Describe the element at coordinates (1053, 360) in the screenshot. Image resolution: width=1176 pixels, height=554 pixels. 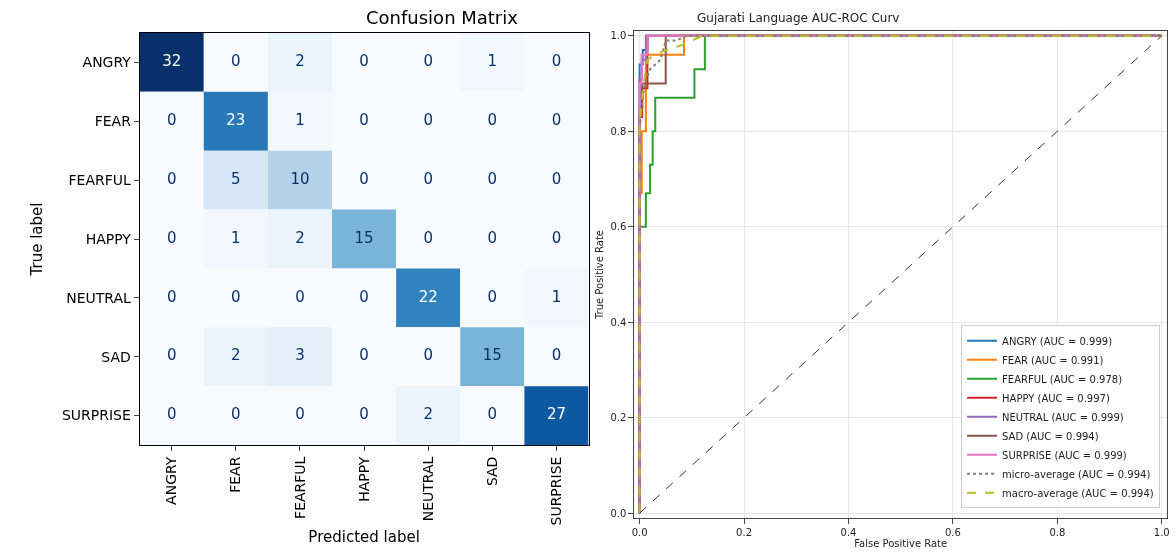
I see `legend-label: FEAR (AUC = 0.991)` at that location.